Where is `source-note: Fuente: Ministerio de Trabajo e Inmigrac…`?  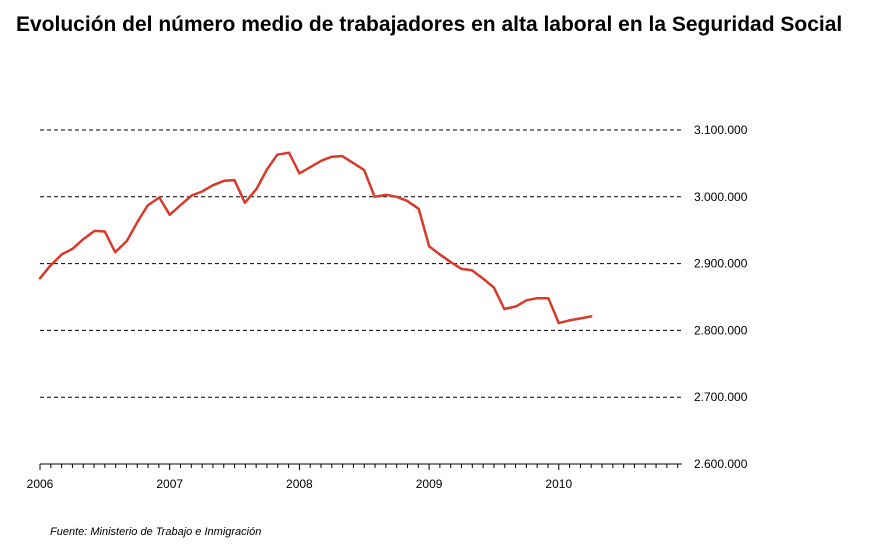
source-note: Fuente: Ministerio de Trabajo e Inmigrac… is located at coordinates (156, 532).